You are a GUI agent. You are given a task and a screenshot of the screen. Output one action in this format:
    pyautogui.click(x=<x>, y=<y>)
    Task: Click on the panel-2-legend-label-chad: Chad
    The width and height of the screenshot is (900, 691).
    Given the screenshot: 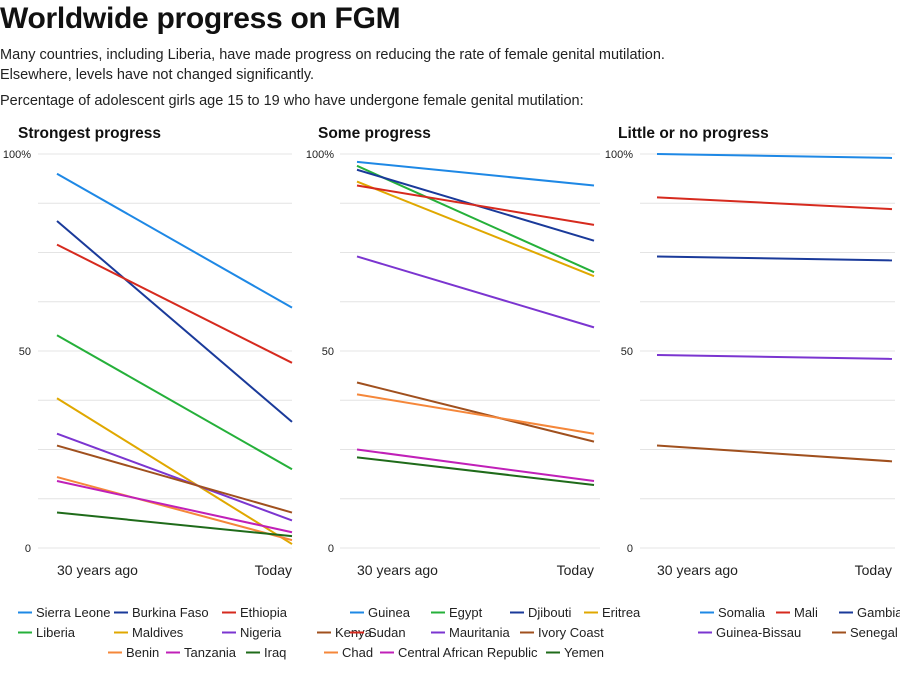 What is the action you would take?
    pyautogui.click(x=357, y=652)
    